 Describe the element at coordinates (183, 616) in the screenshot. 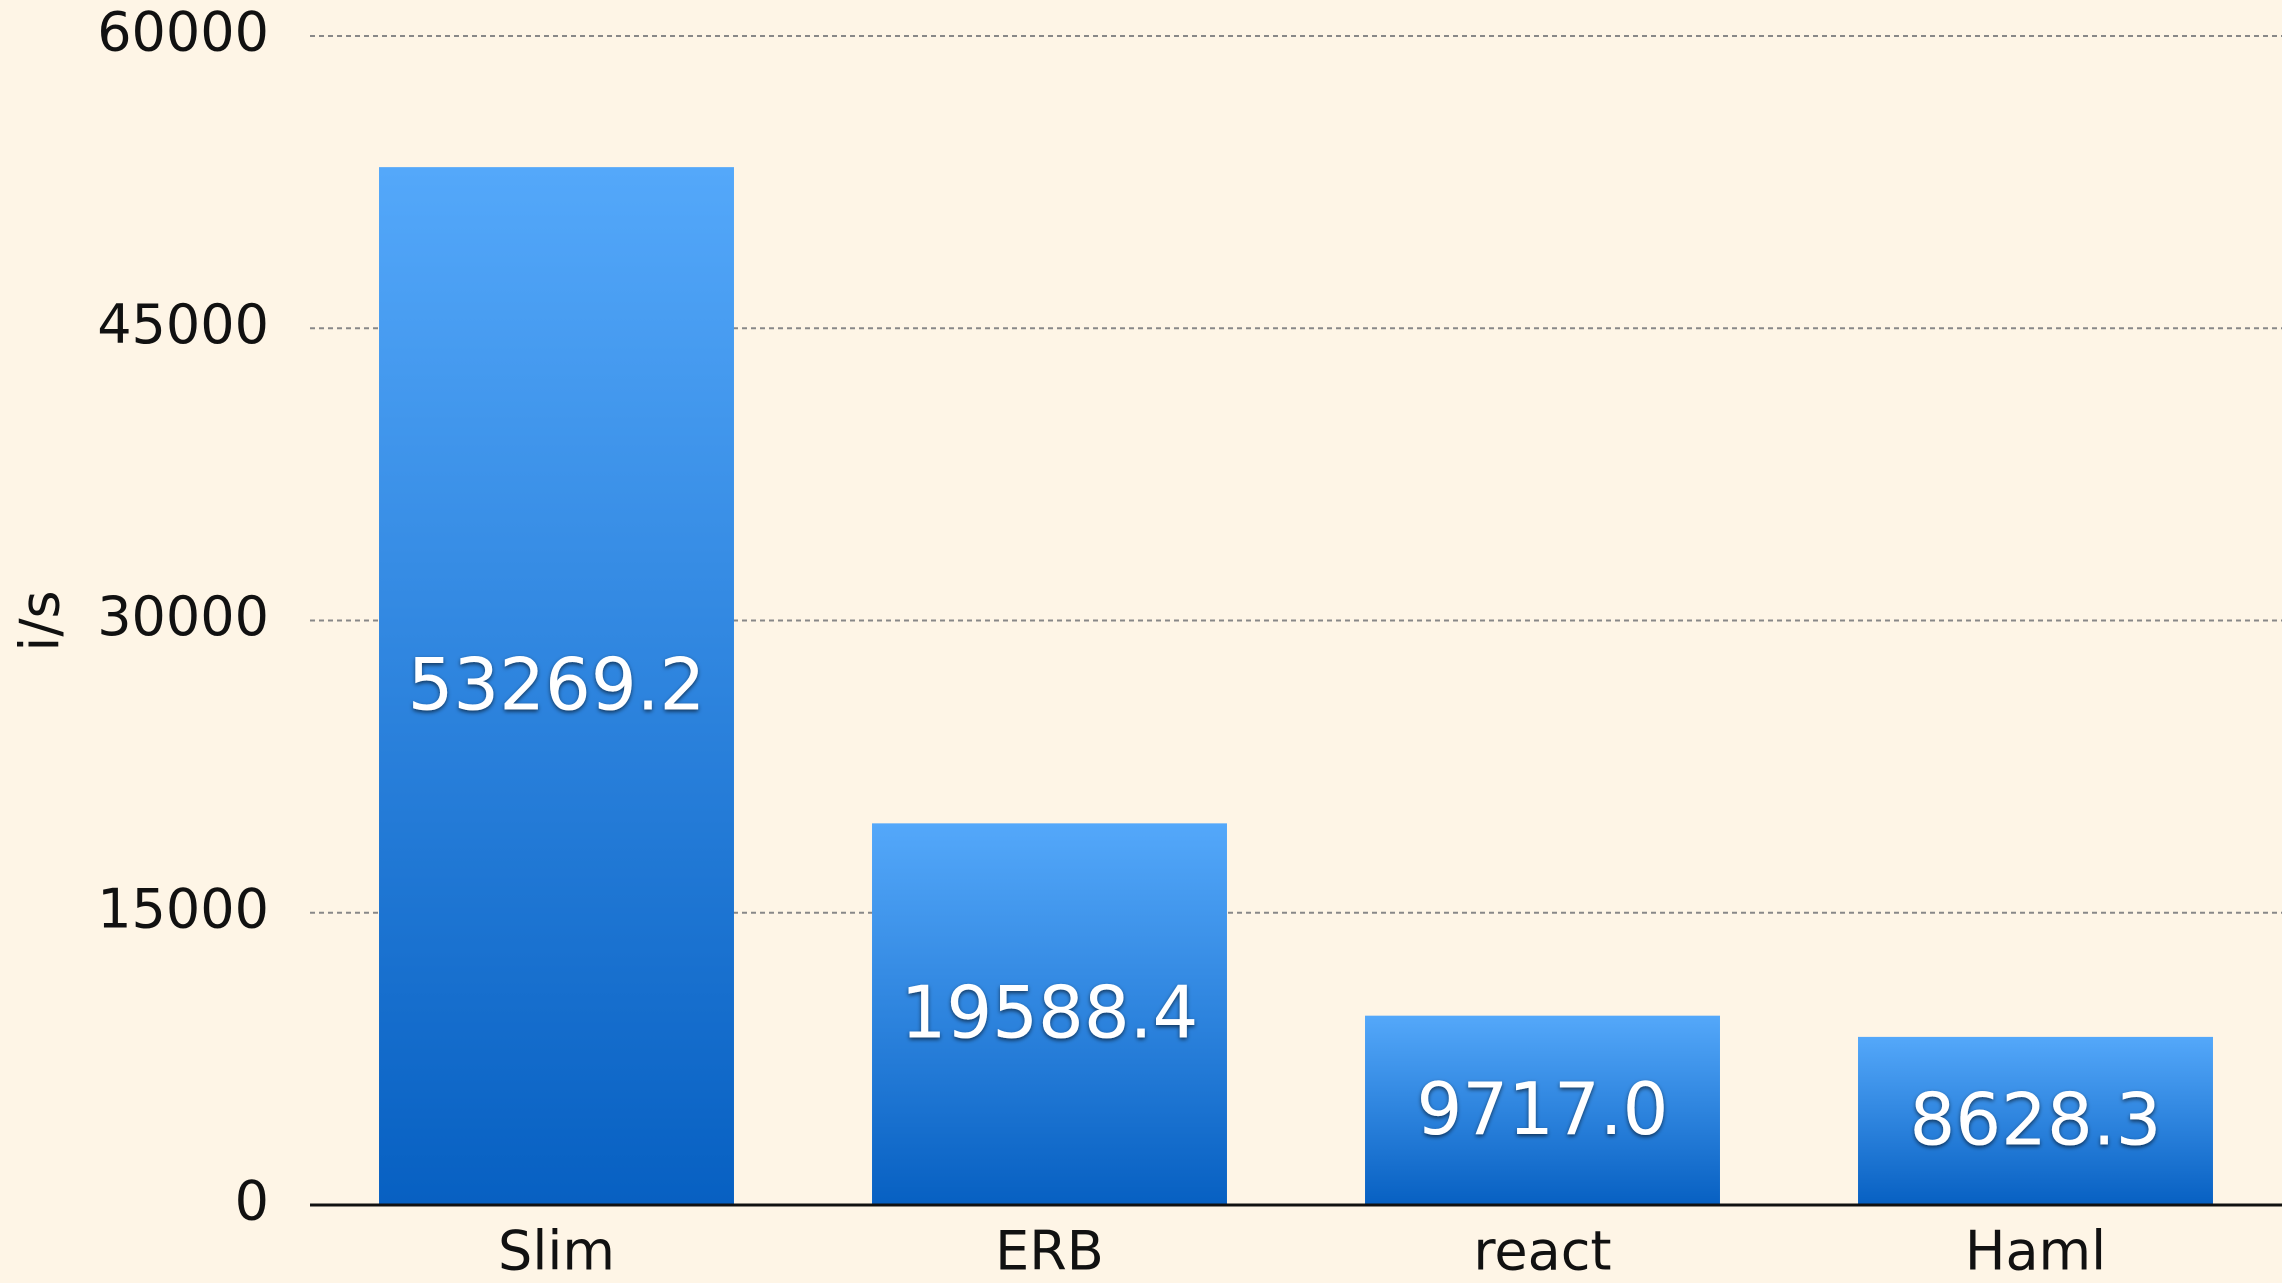

I see `y-tick-label: 30000` at that location.